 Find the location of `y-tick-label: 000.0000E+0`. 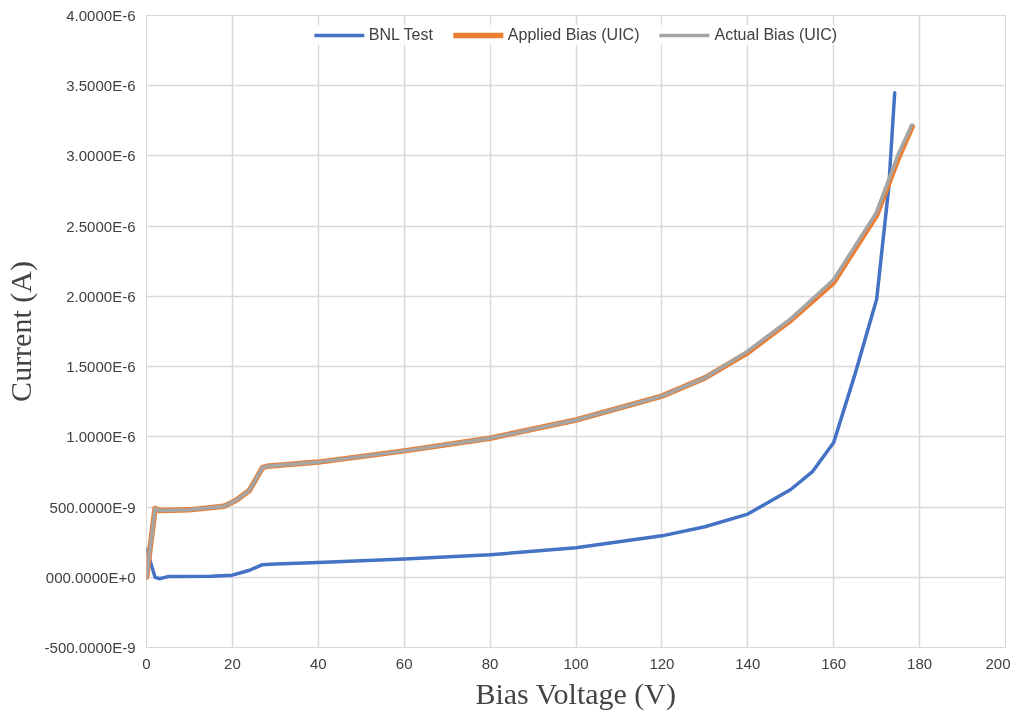

y-tick-label: 000.0000E+0 is located at coordinates (90, 577).